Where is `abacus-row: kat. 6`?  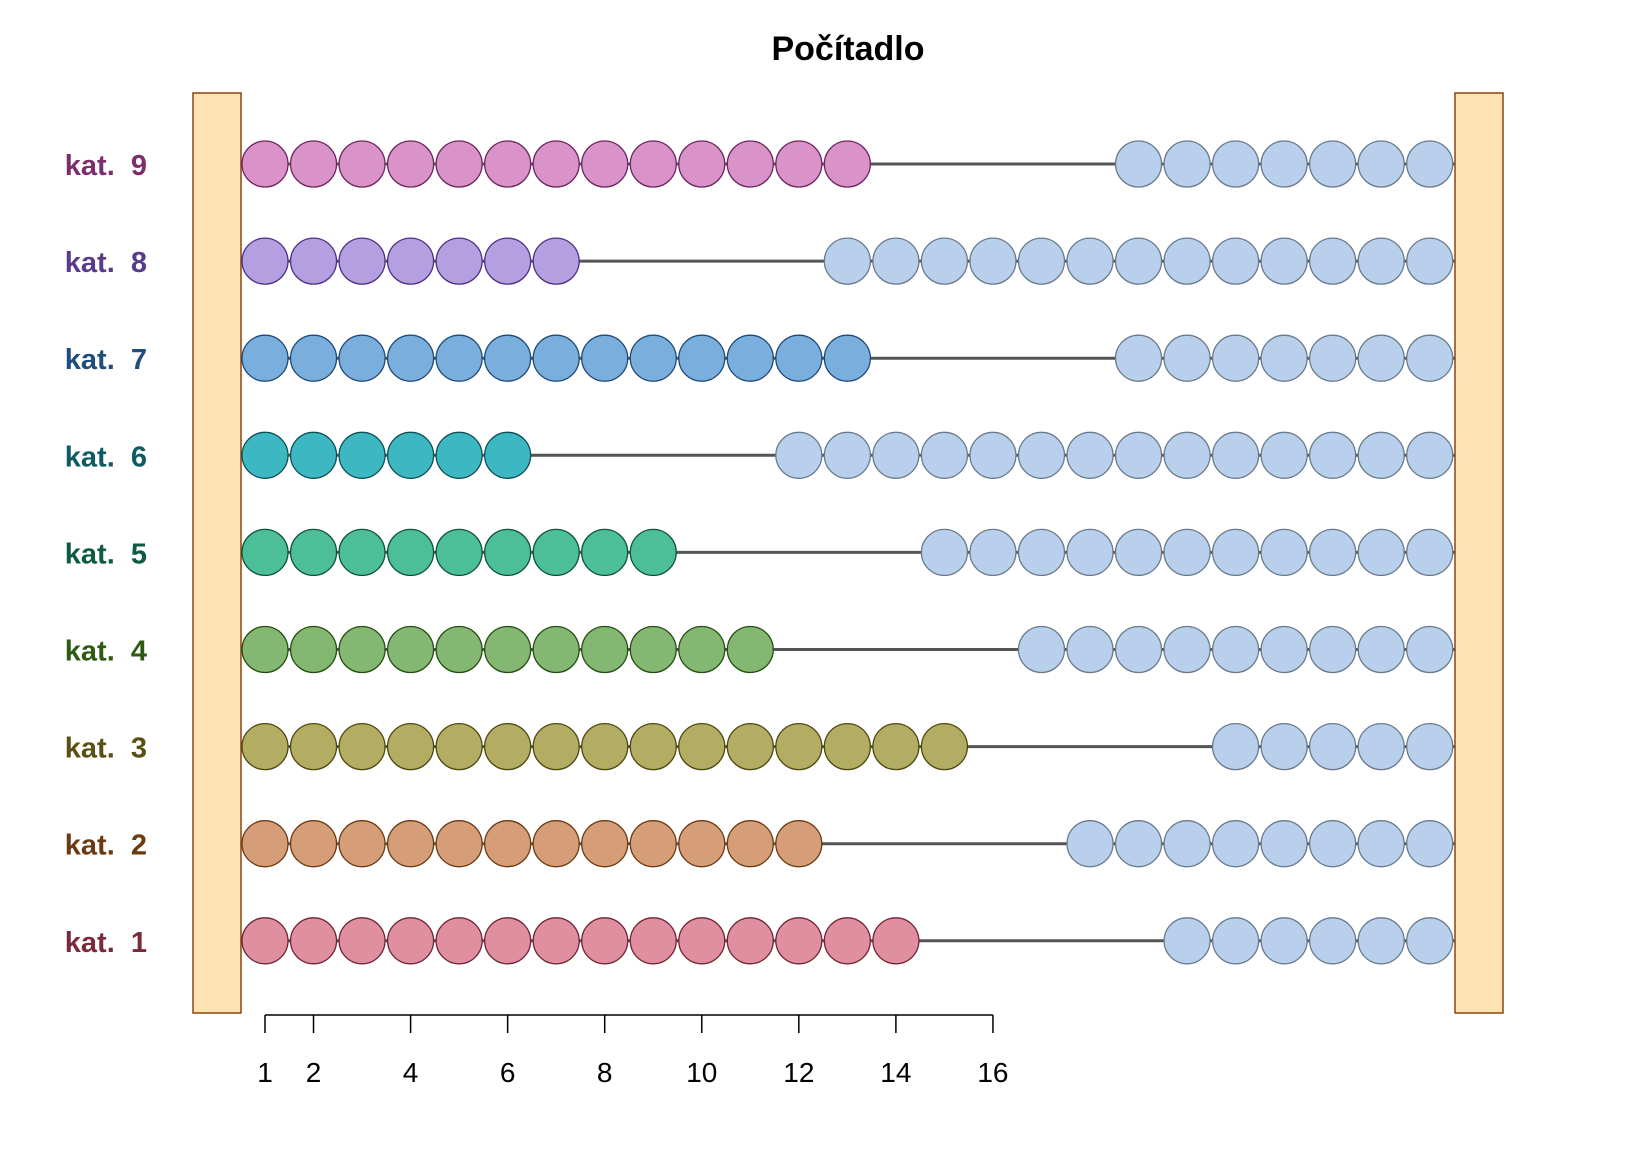
abacus-row: kat. 6 is located at coordinates (760, 455).